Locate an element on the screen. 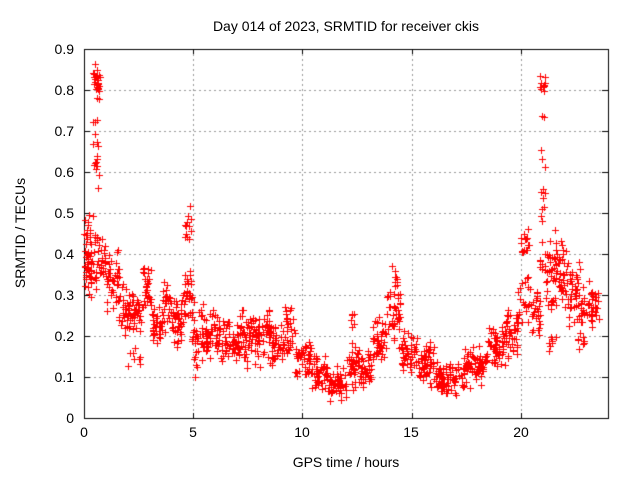  y-tick-label: 0.2 is located at coordinates (64, 336).